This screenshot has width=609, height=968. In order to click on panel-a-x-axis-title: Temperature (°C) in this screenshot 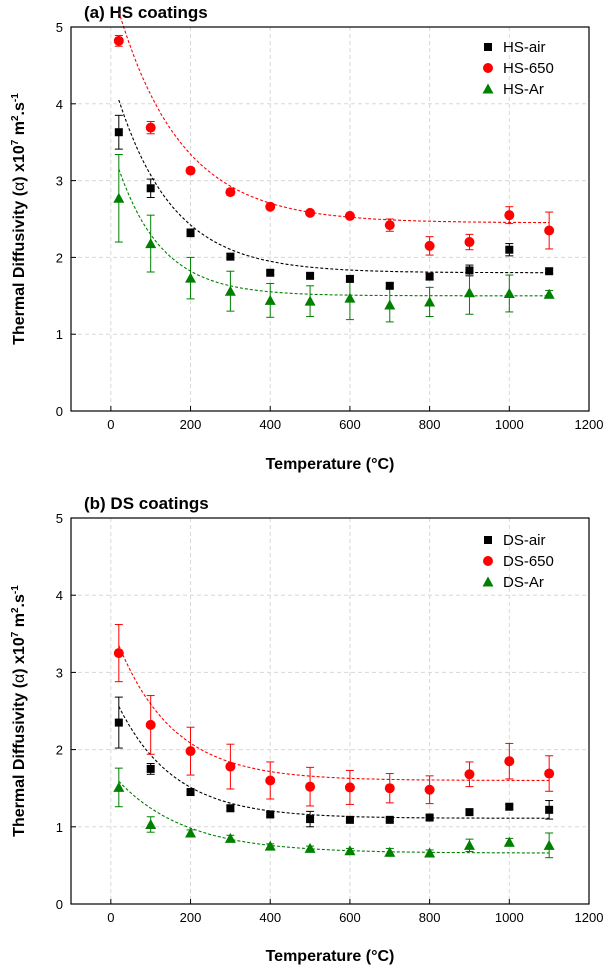, I will do `click(330, 464)`.